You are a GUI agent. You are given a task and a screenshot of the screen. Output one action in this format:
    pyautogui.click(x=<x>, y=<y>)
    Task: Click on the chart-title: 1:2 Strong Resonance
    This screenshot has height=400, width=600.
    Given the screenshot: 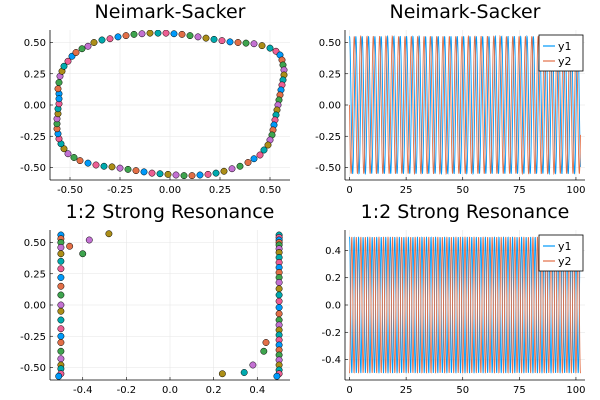 What is the action you would take?
    pyautogui.click(x=465, y=212)
    